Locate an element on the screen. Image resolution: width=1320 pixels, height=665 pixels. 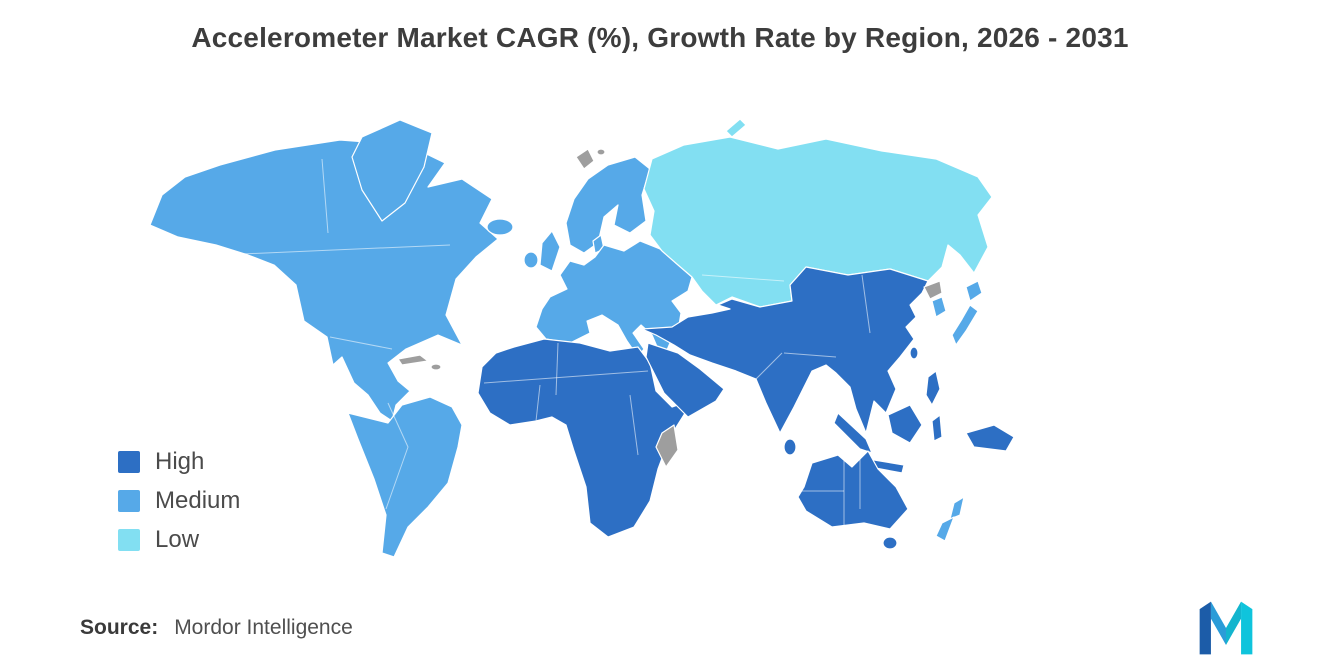
region-japan-hokkaido is located at coordinates (974, 291).